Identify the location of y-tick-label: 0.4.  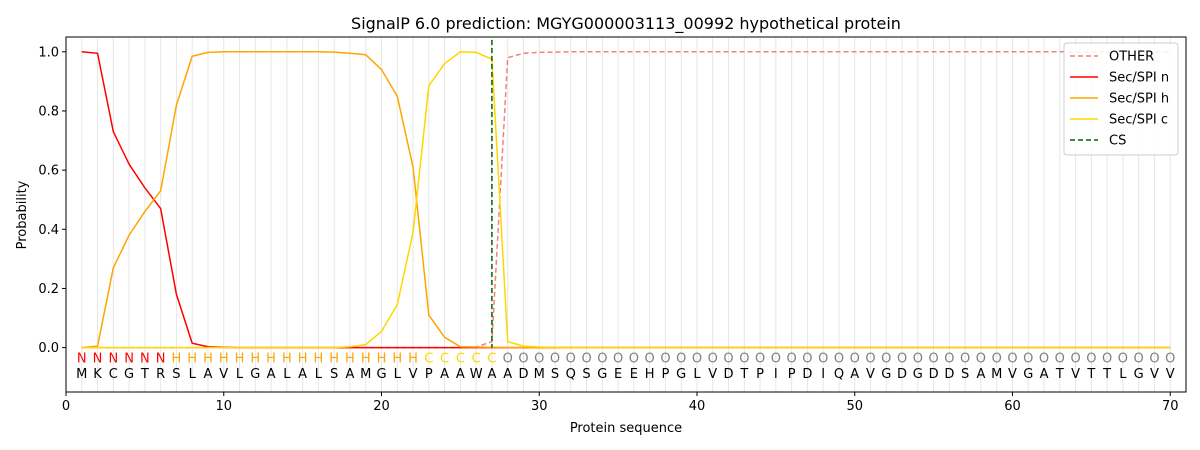
(48, 230).